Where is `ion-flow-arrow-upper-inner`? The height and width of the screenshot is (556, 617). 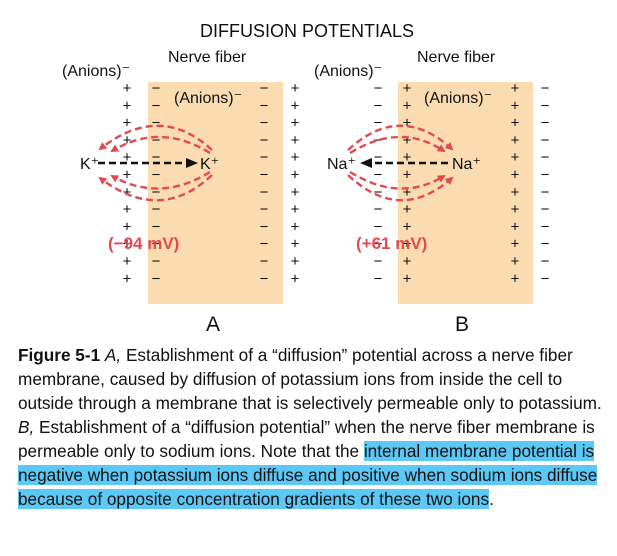 ion-flow-arrow-upper-inner is located at coordinates (397, 145).